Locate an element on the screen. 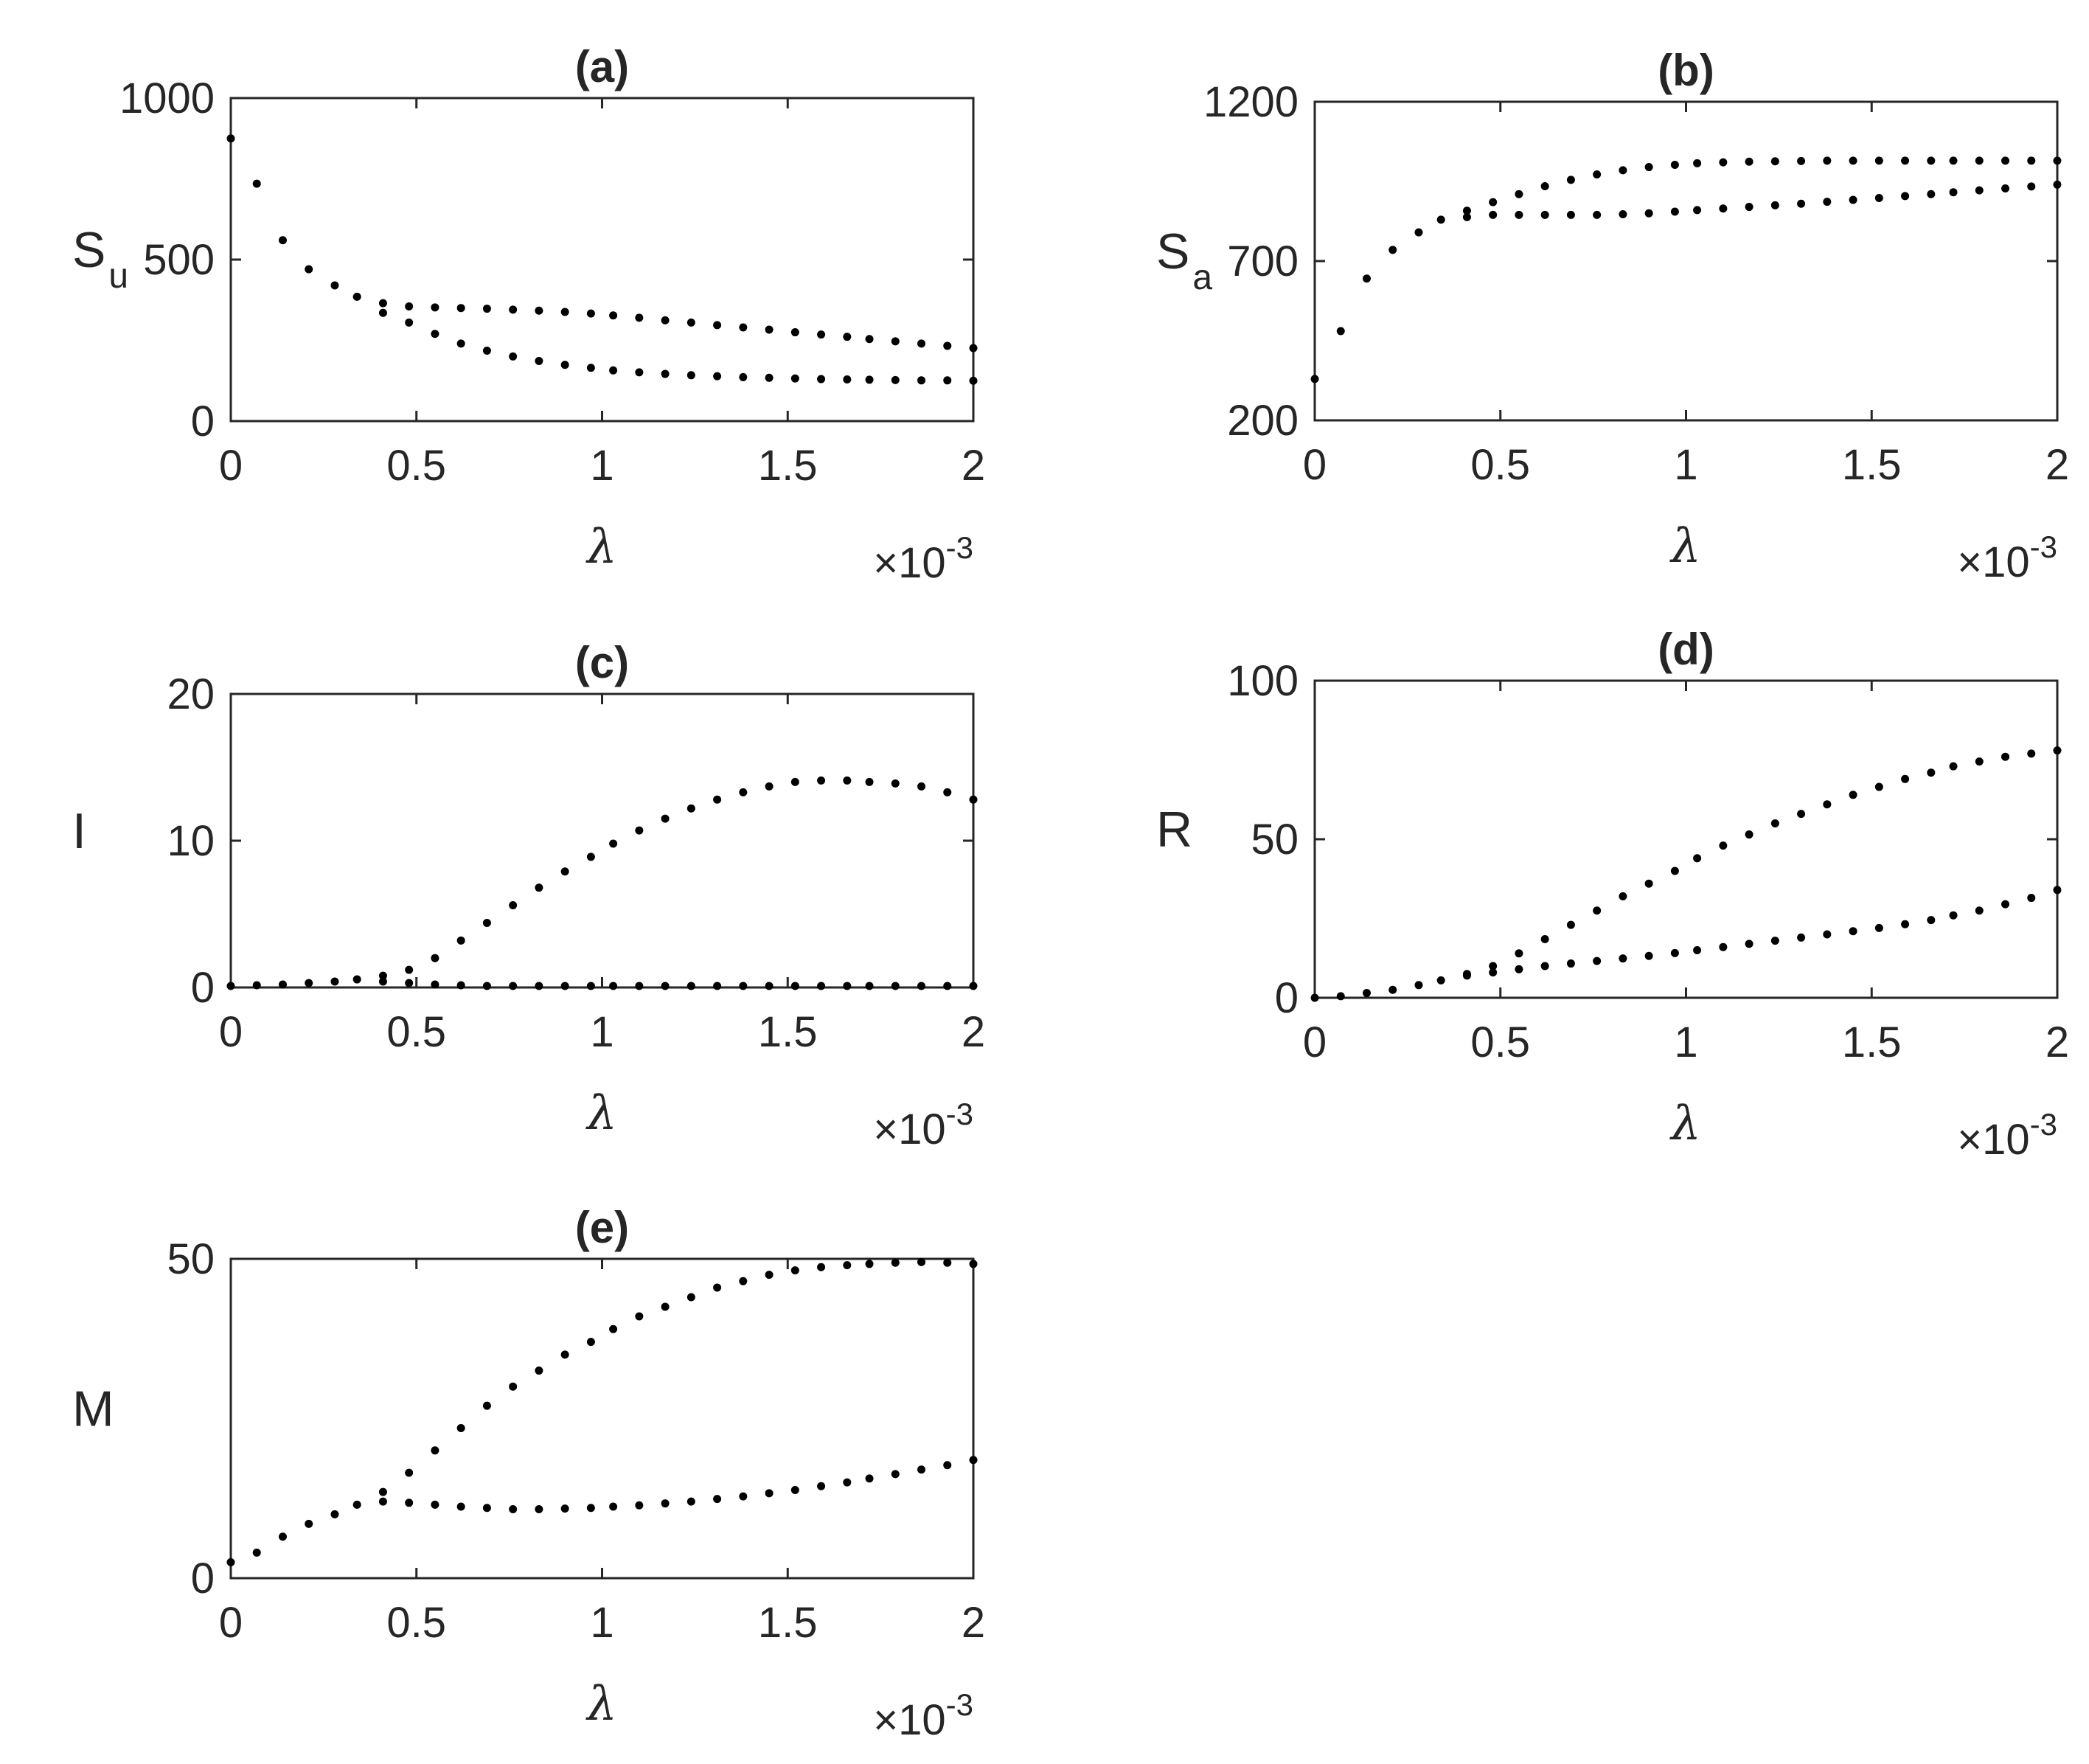 The height and width of the screenshot is (1764, 2089). panel-title: (e) is located at coordinates (602, 1227).